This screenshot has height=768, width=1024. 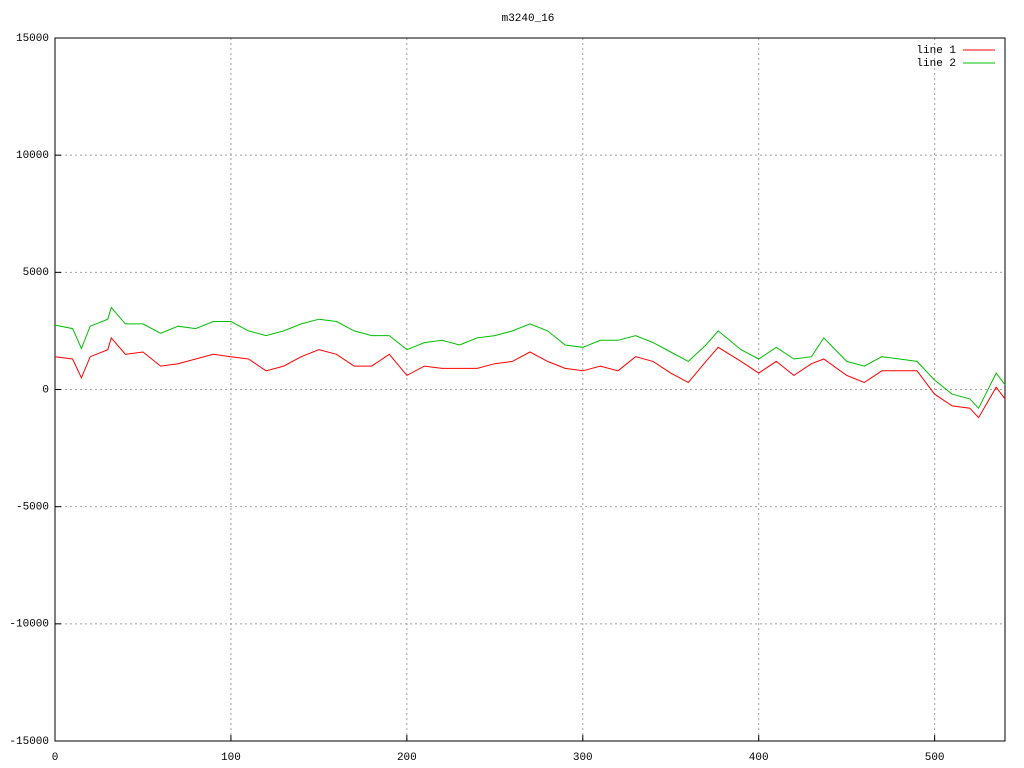 What do you see at coordinates (936, 51) in the screenshot?
I see `legend-label: line 1` at bounding box center [936, 51].